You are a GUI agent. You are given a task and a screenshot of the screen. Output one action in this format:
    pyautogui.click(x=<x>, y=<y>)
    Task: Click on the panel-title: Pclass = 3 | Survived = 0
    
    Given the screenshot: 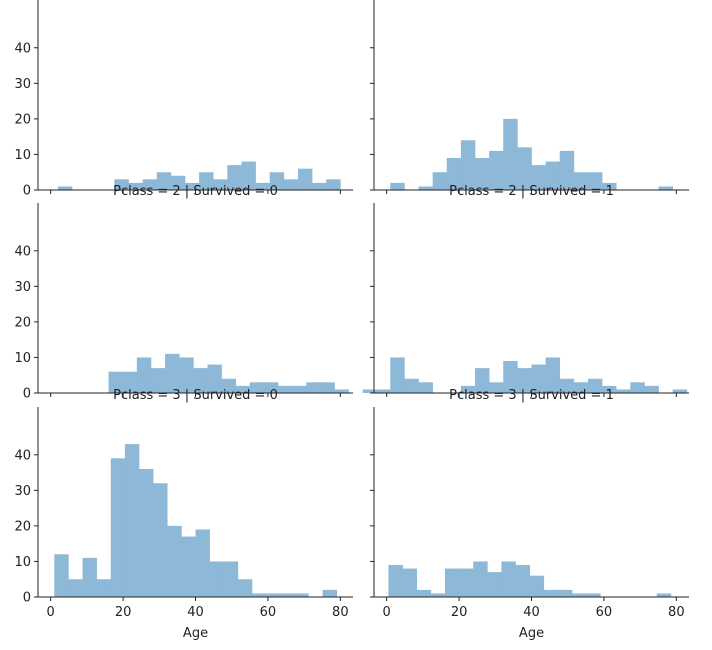 What is the action you would take?
    pyautogui.click(x=195, y=395)
    